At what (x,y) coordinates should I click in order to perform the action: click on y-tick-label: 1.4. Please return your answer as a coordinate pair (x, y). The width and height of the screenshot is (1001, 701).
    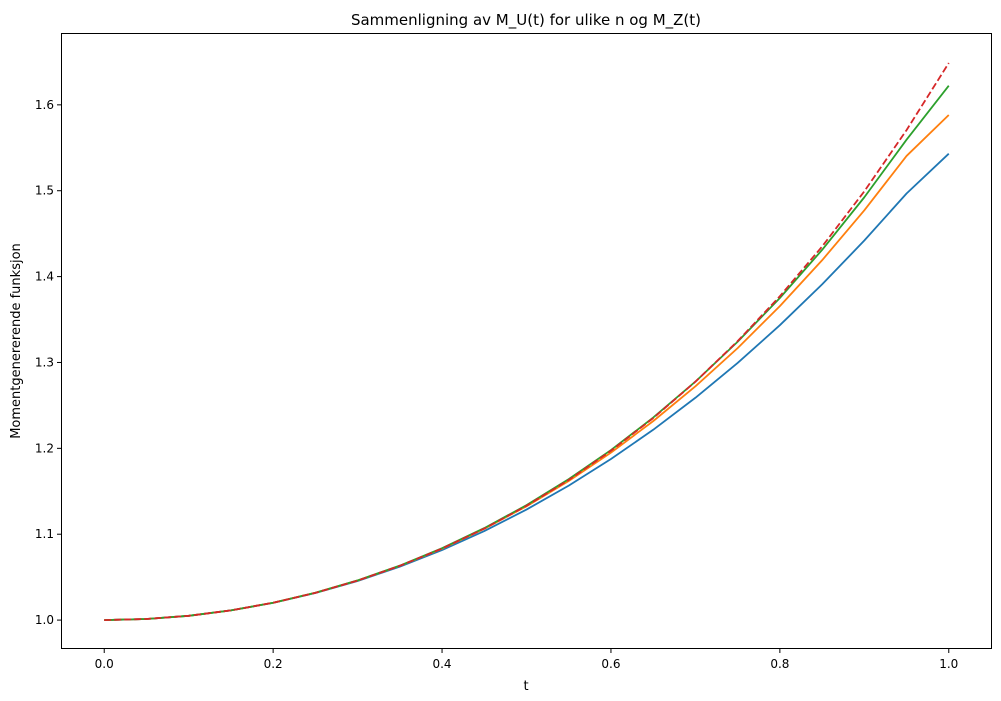
    Looking at the image, I should click on (44, 277).